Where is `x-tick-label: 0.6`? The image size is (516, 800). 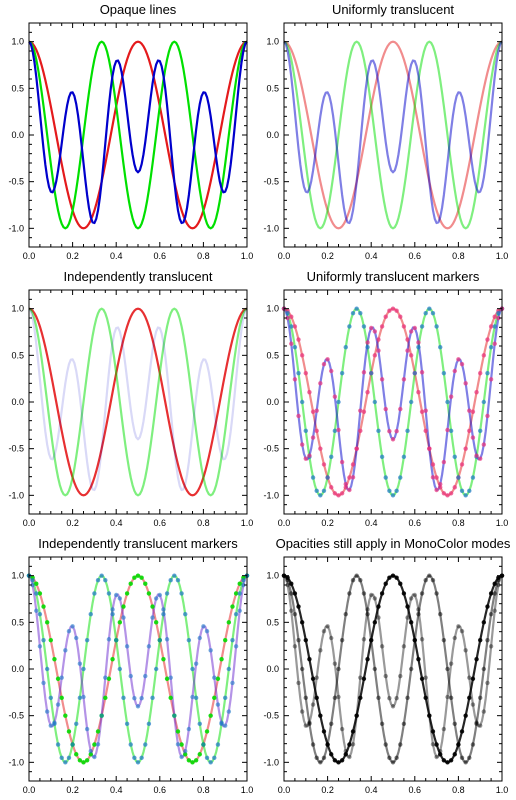 x-tick-label: 0.6 is located at coordinates (415, 523).